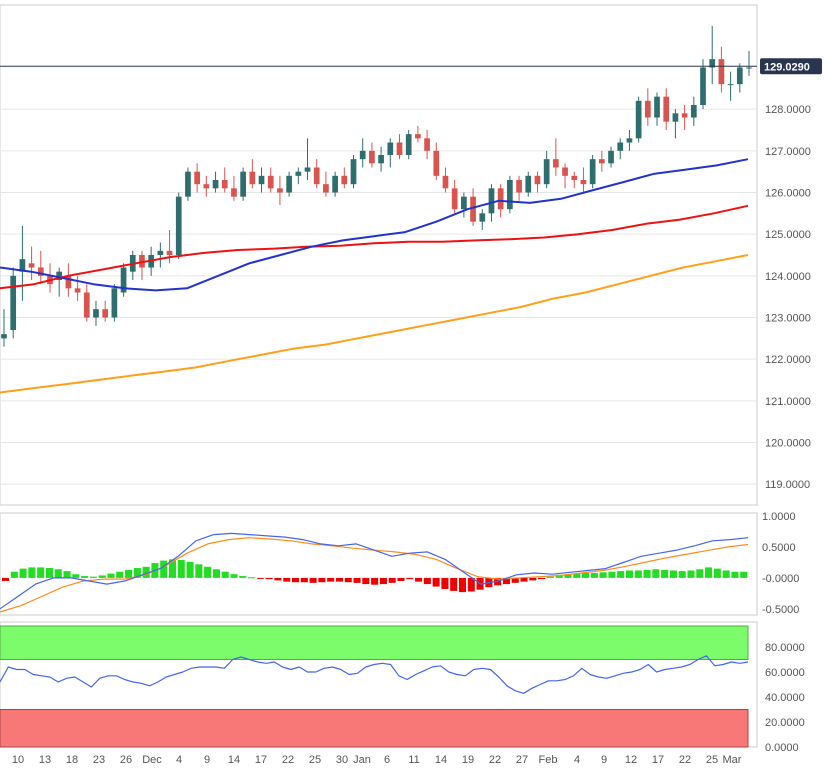 The image size is (825, 771). I want to click on histogram-panel: 1.0000 0.5000 -0.0000 -0.5000, so click(399, 563).